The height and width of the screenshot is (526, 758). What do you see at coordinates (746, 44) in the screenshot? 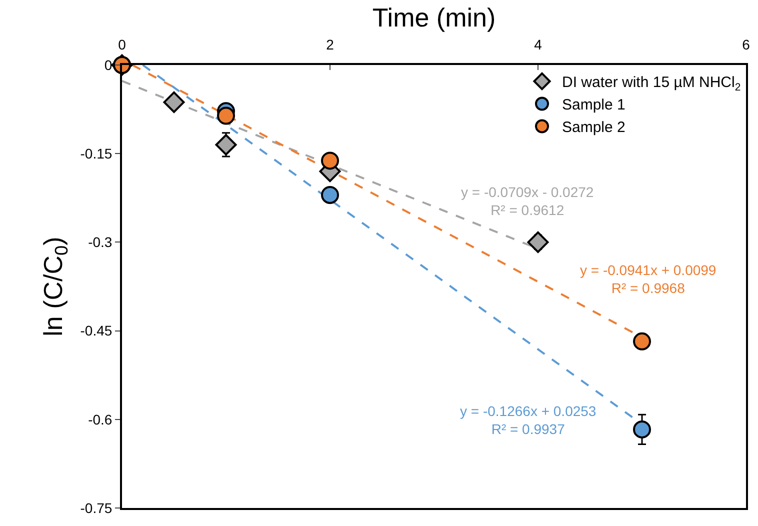
I see `x-tick-label: 6` at bounding box center [746, 44].